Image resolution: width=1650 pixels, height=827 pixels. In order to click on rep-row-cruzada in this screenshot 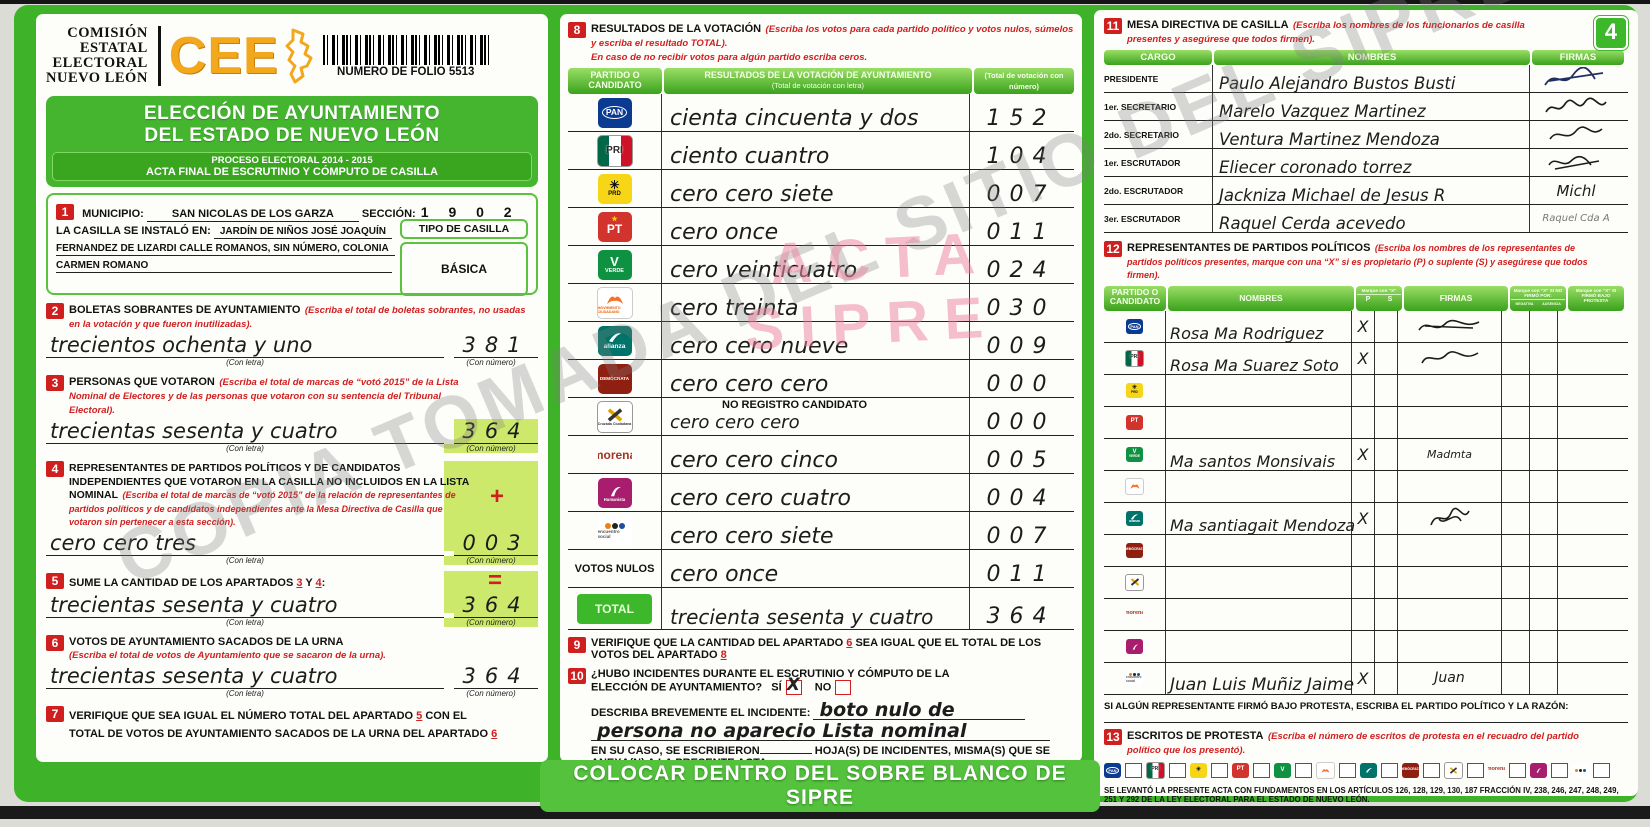, I will do `click(1366, 582)`.